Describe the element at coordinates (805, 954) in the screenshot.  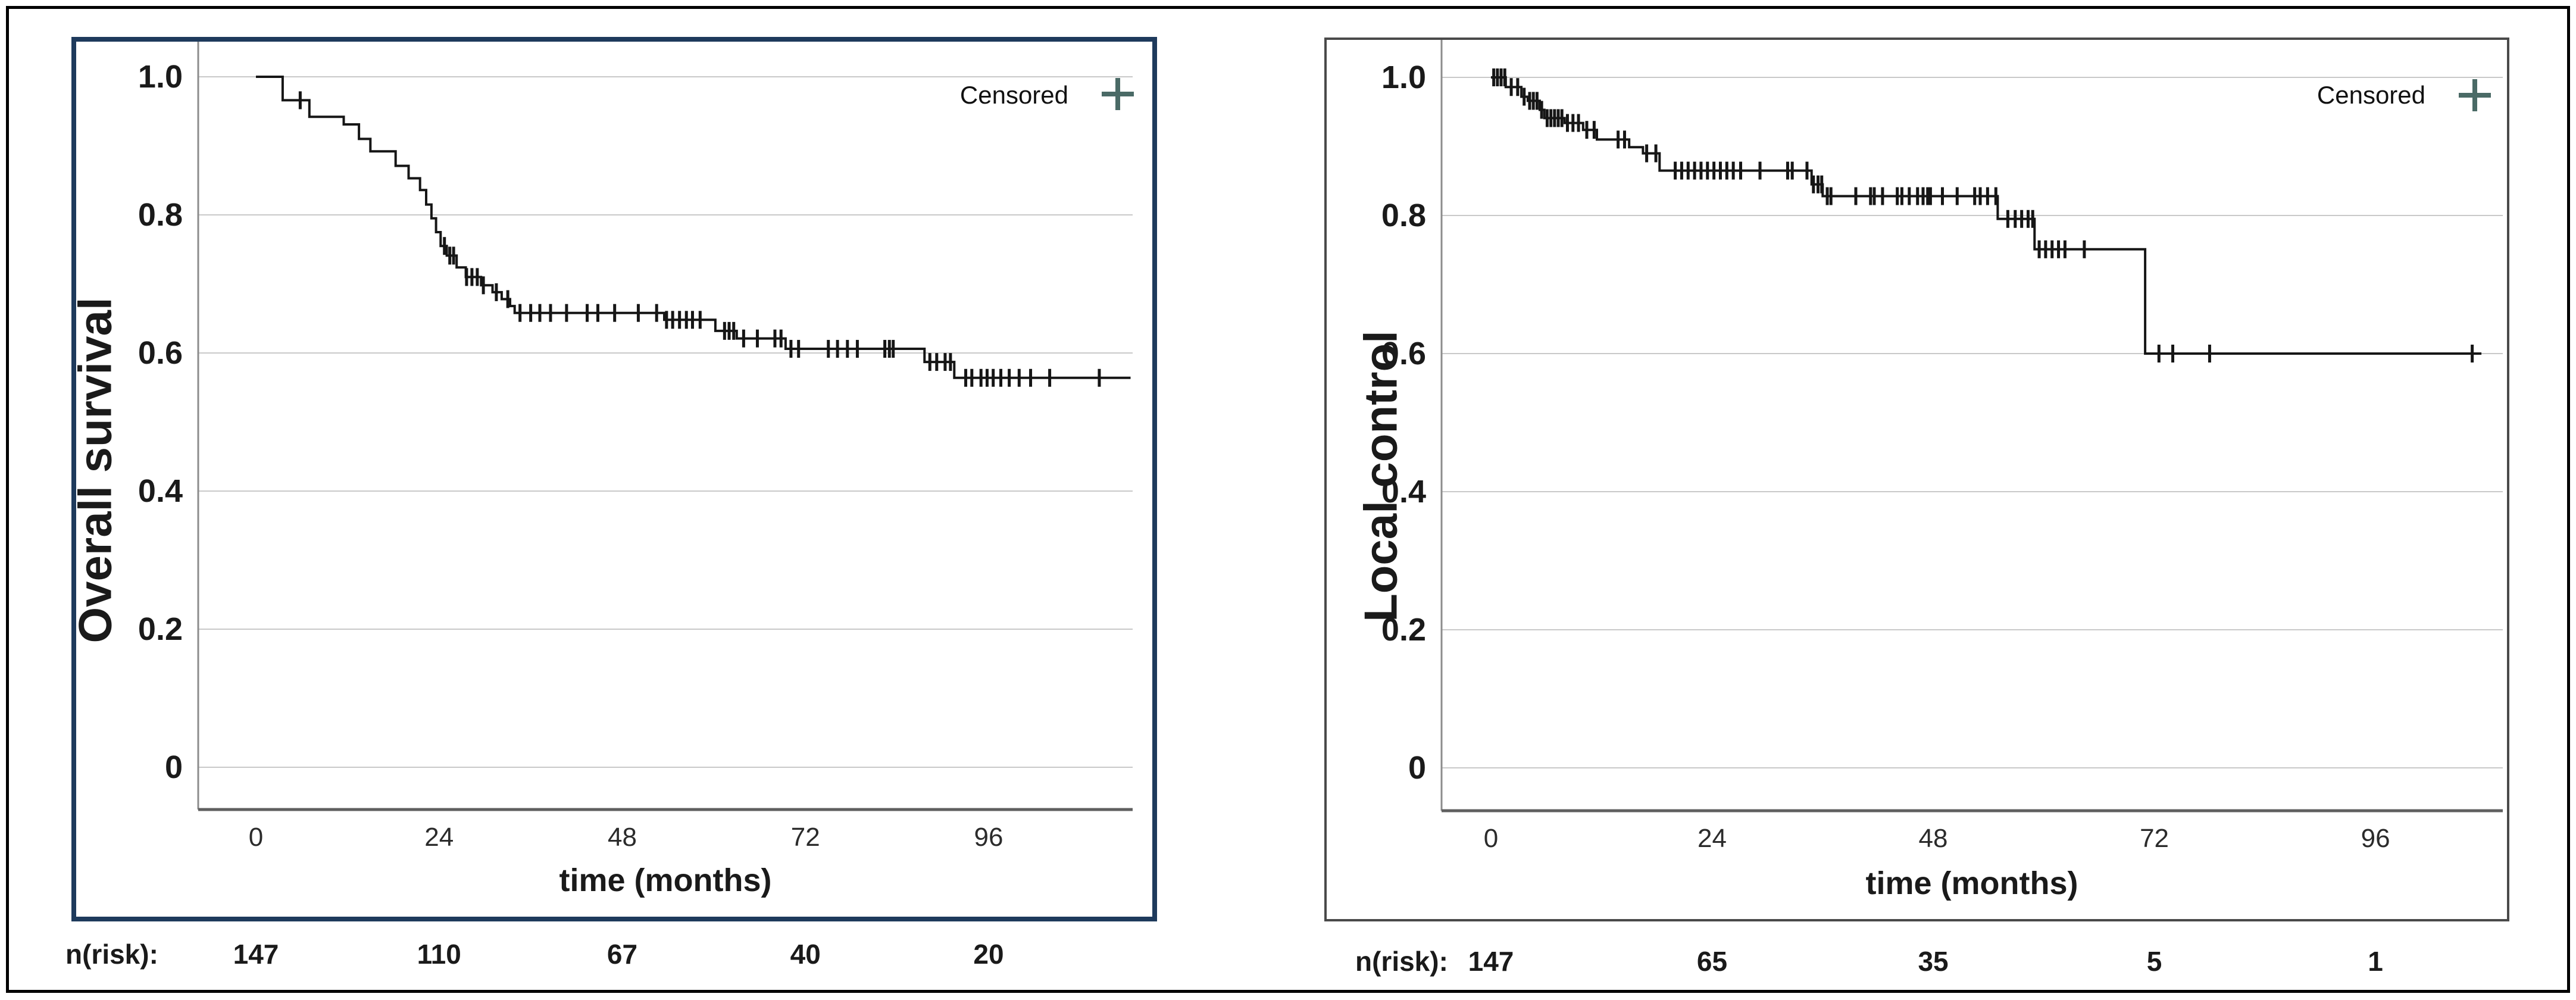
I see `at-risk-value: 40` at that location.